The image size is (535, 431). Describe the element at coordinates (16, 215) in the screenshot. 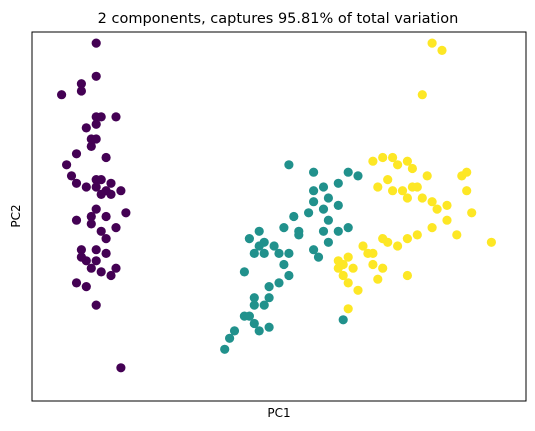

I see `y-axis-label: PC2` at that location.